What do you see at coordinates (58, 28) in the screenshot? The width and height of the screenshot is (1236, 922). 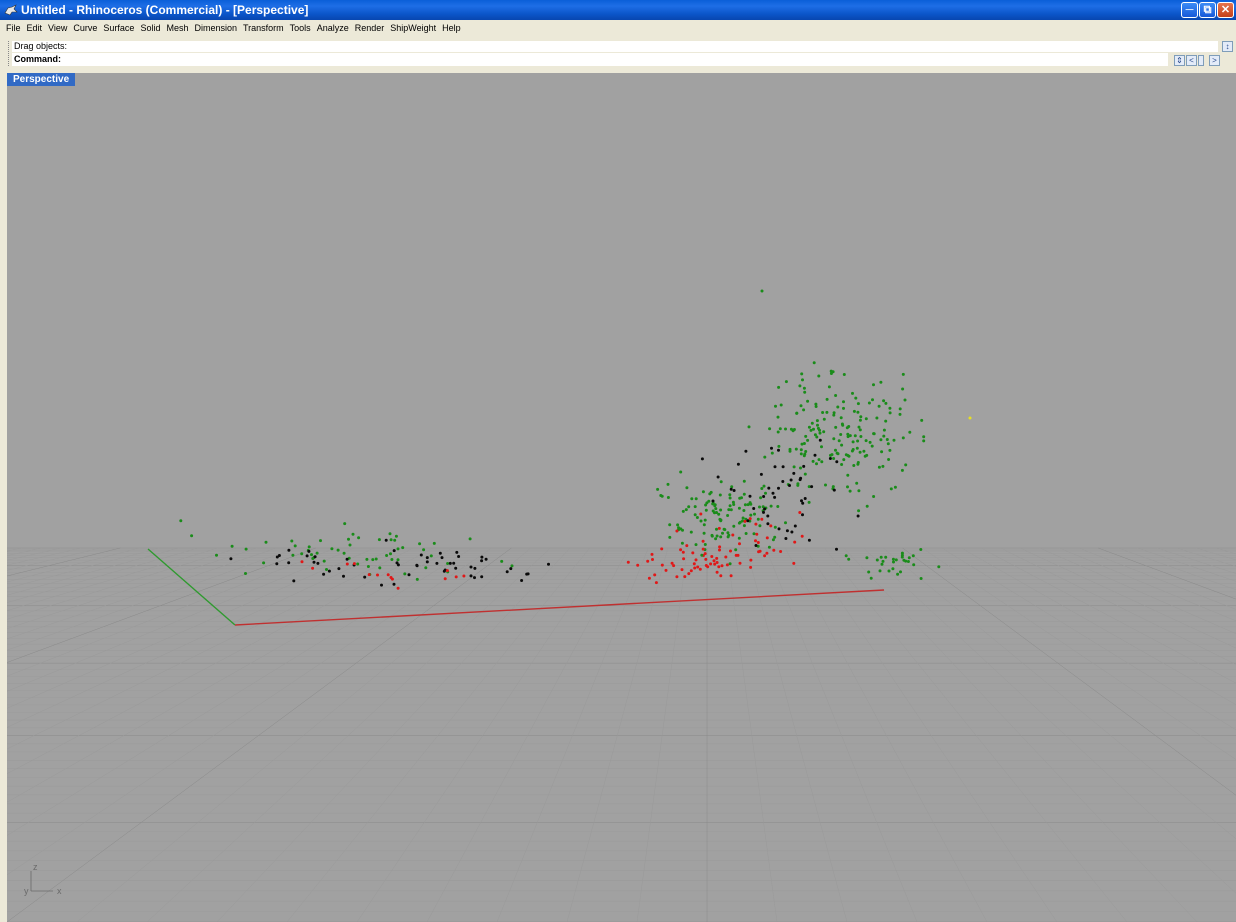 I see `menu-item-view: View` at bounding box center [58, 28].